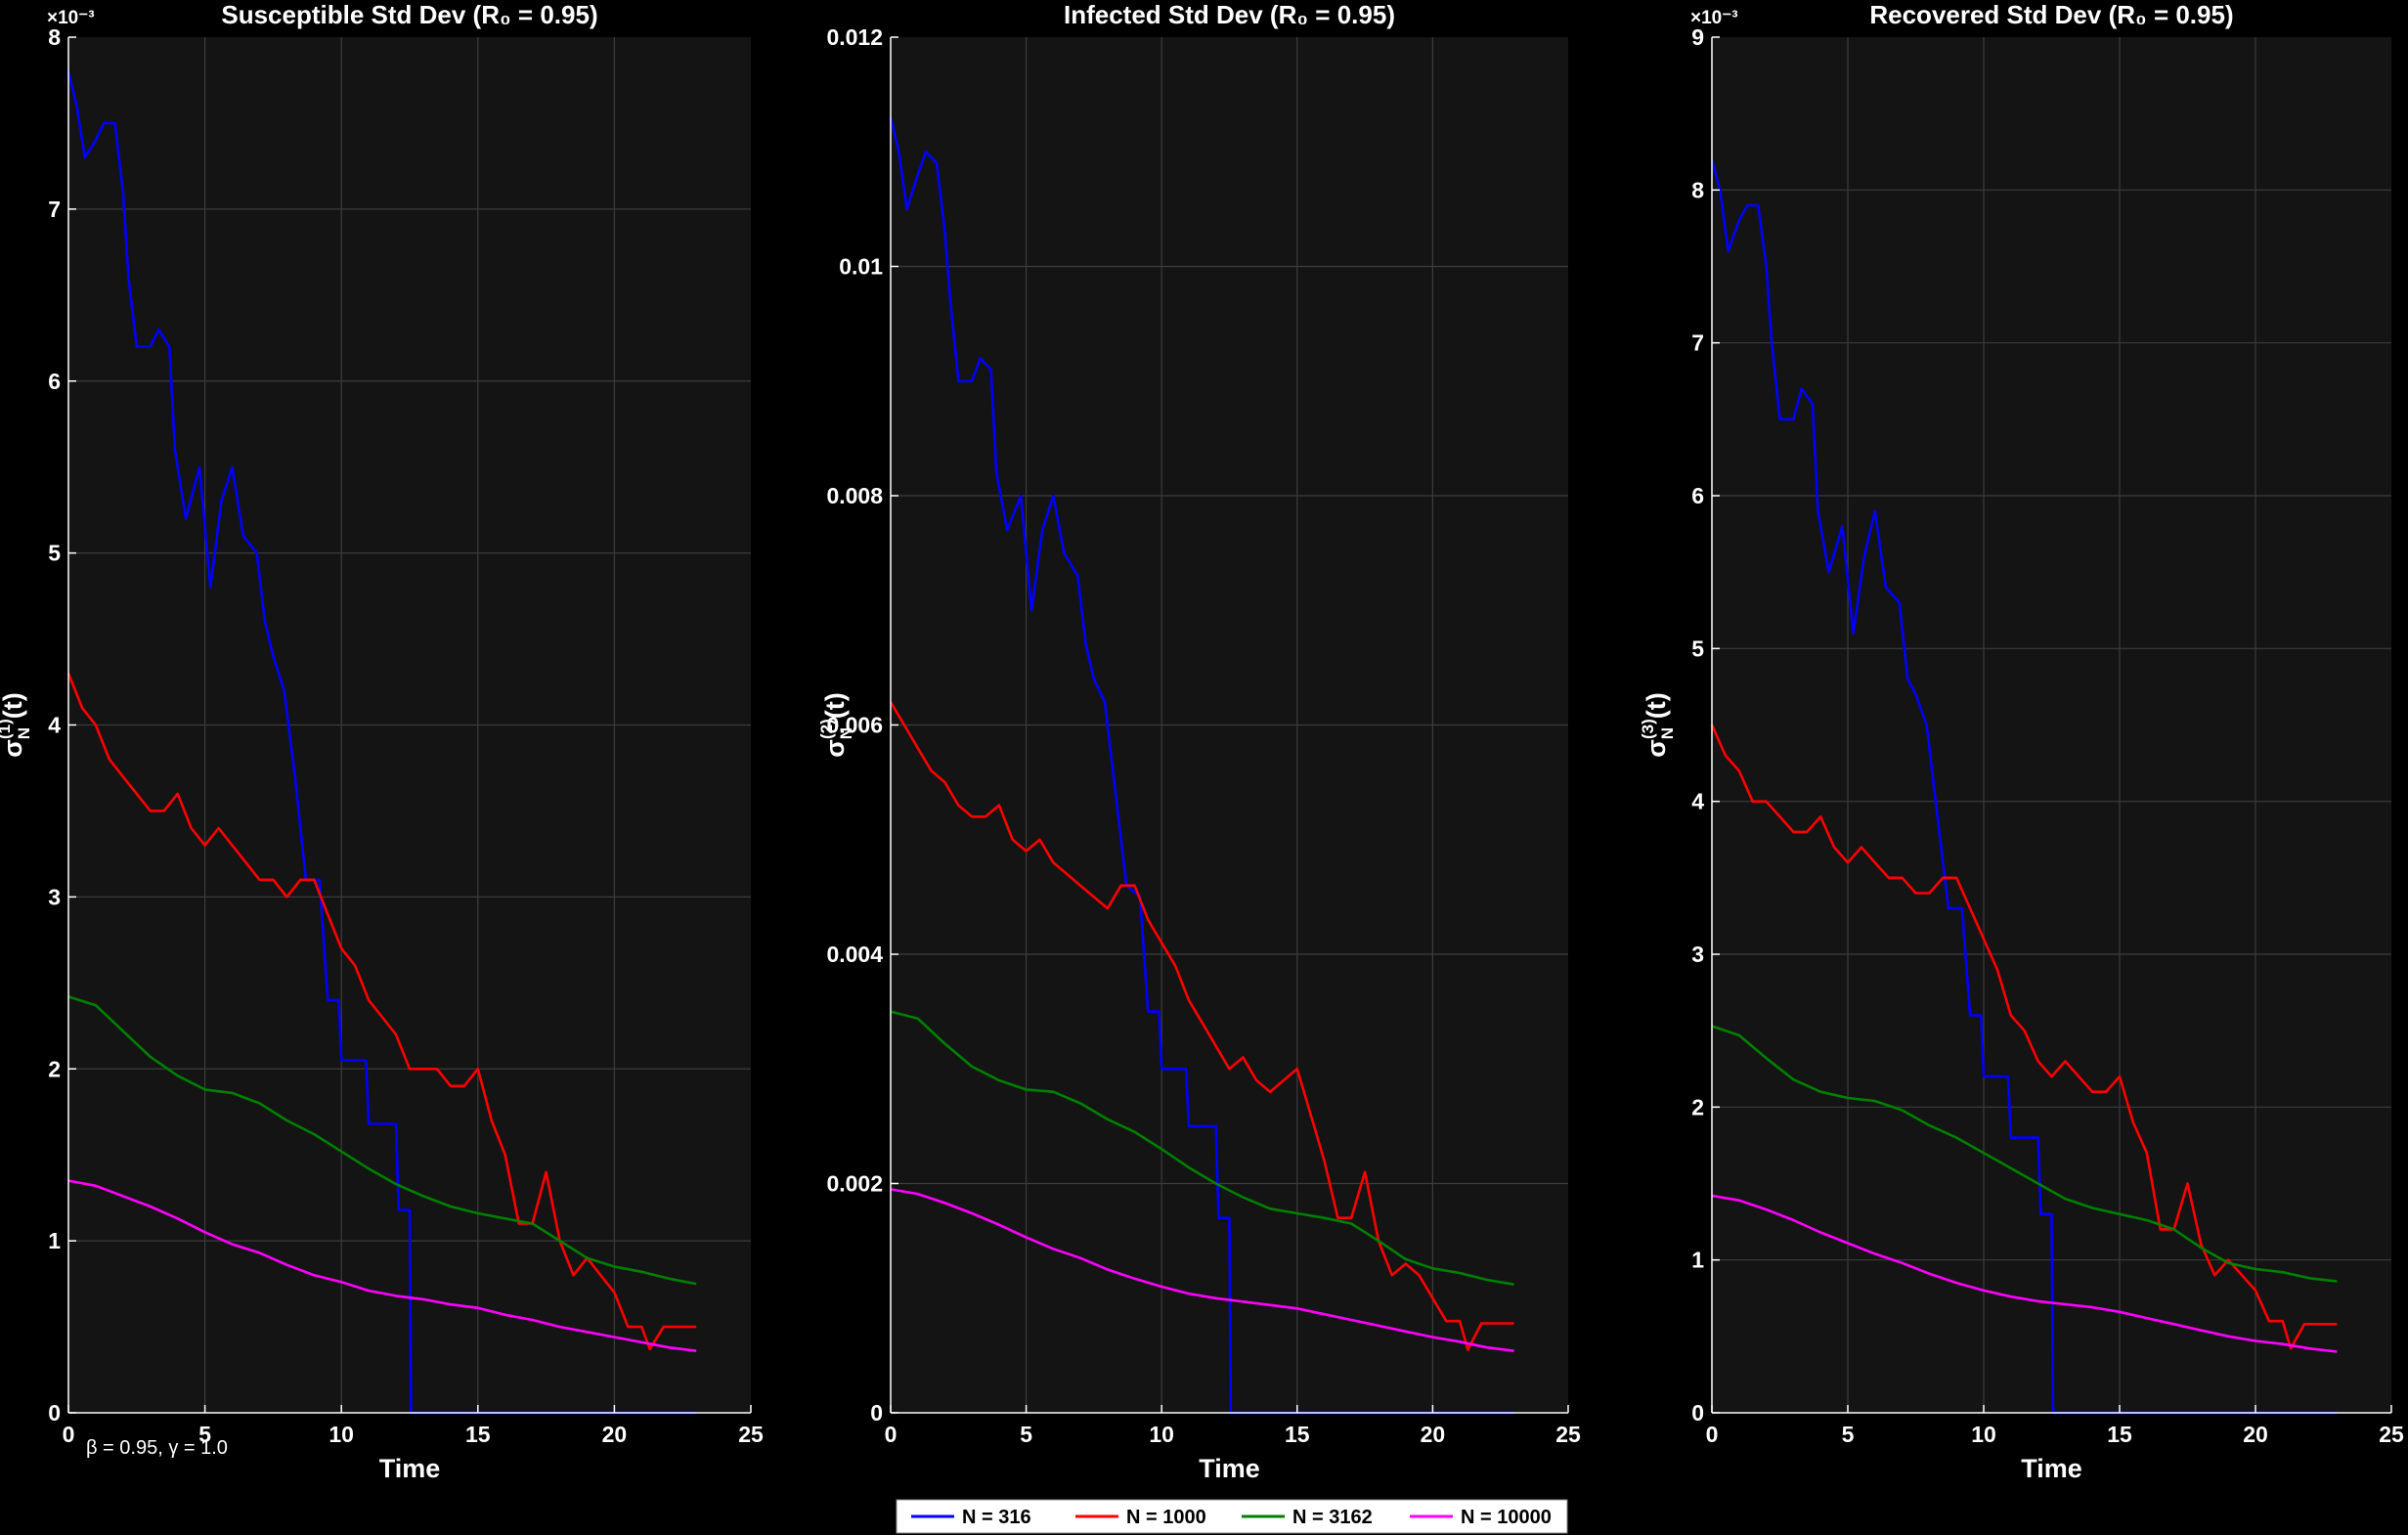 The image size is (2408, 1535). Describe the element at coordinates (1229, 14) in the screenshot. I see `chart-title: Infected Std Dev (R₀ = 0.95)` at that location.